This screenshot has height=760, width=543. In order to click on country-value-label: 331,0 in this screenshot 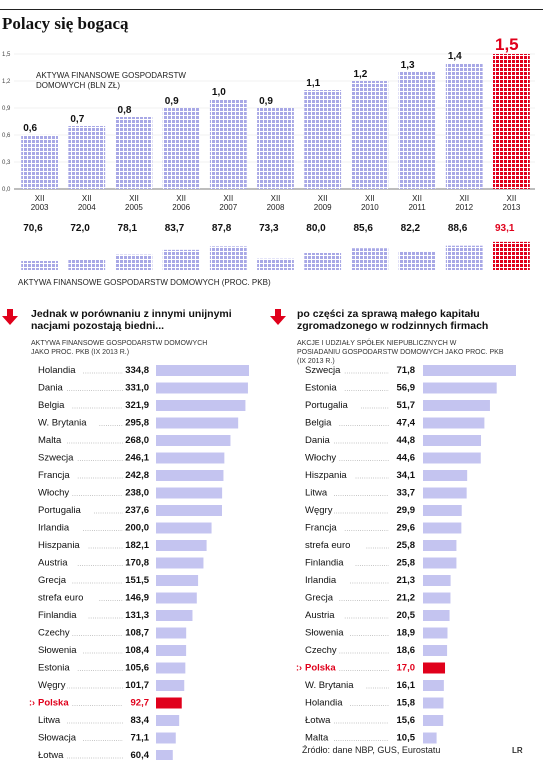, I will do `click(137, 388)`.